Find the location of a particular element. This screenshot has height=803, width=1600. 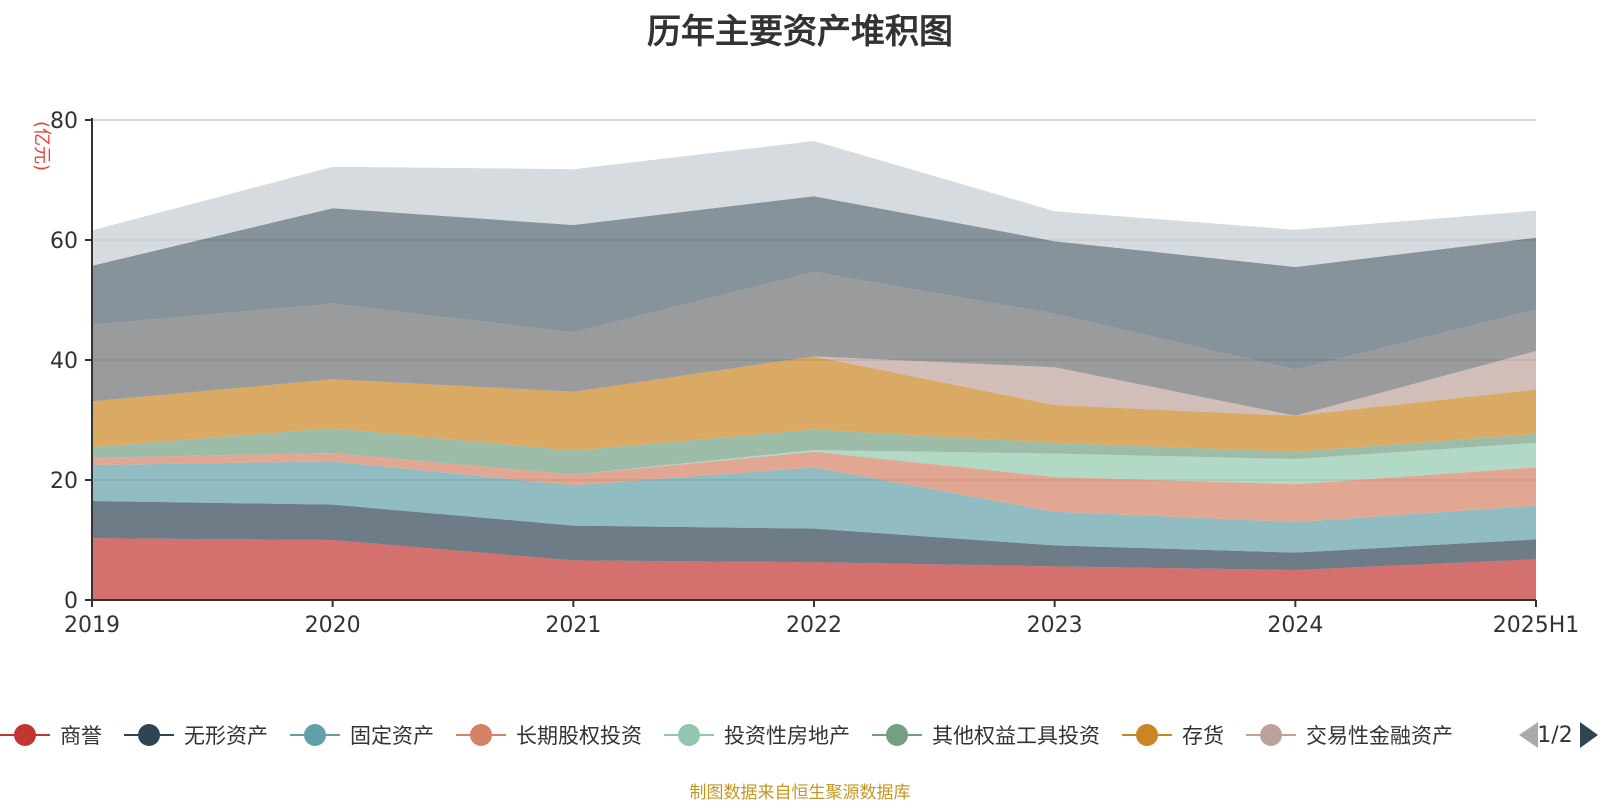

y-tick-label: 60 is located at coordinates (64, 241).